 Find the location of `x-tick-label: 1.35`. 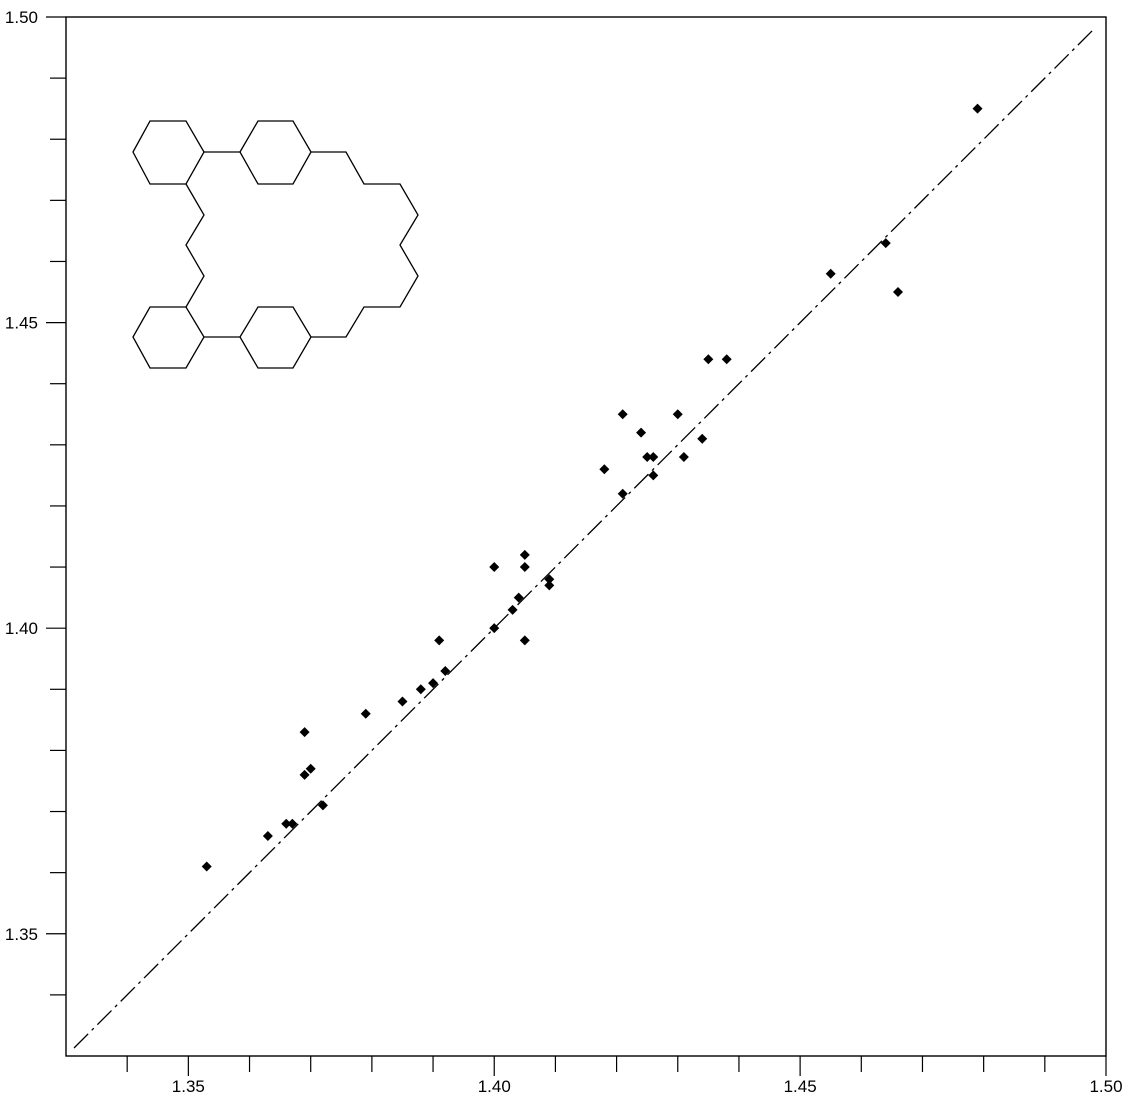

x-tick-label: 1.35 is located at coordinates (188, 1086).